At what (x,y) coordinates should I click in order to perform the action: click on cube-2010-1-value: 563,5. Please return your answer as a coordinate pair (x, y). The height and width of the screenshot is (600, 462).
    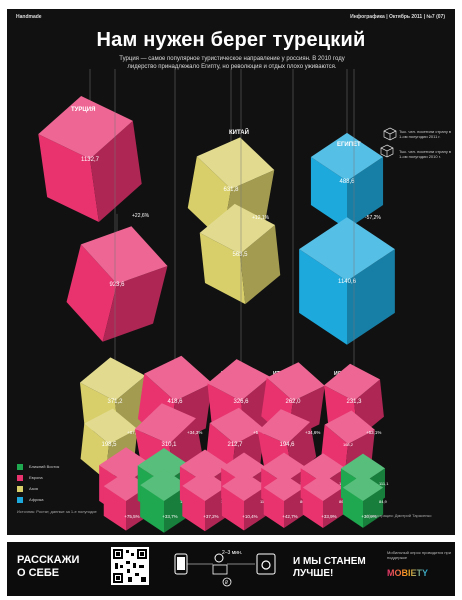
    Looking at the image, I should click on (240, 255).